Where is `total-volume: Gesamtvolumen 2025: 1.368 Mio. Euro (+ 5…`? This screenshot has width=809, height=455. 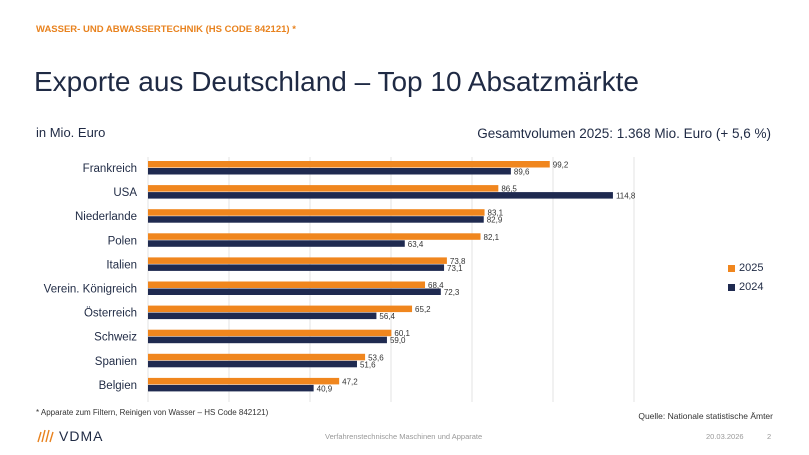
total-volume: Gesamtvolumen 2025: 1.368 Mio. Euro (+ 5… is located at coordinates (624, 133).